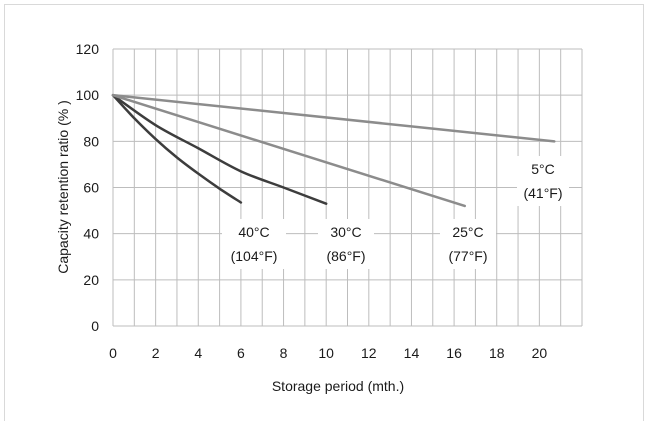 Image resolution: width=648 pixels, height=421 pixels. I want to click on x-tick-label: 14, so click(412, 353).